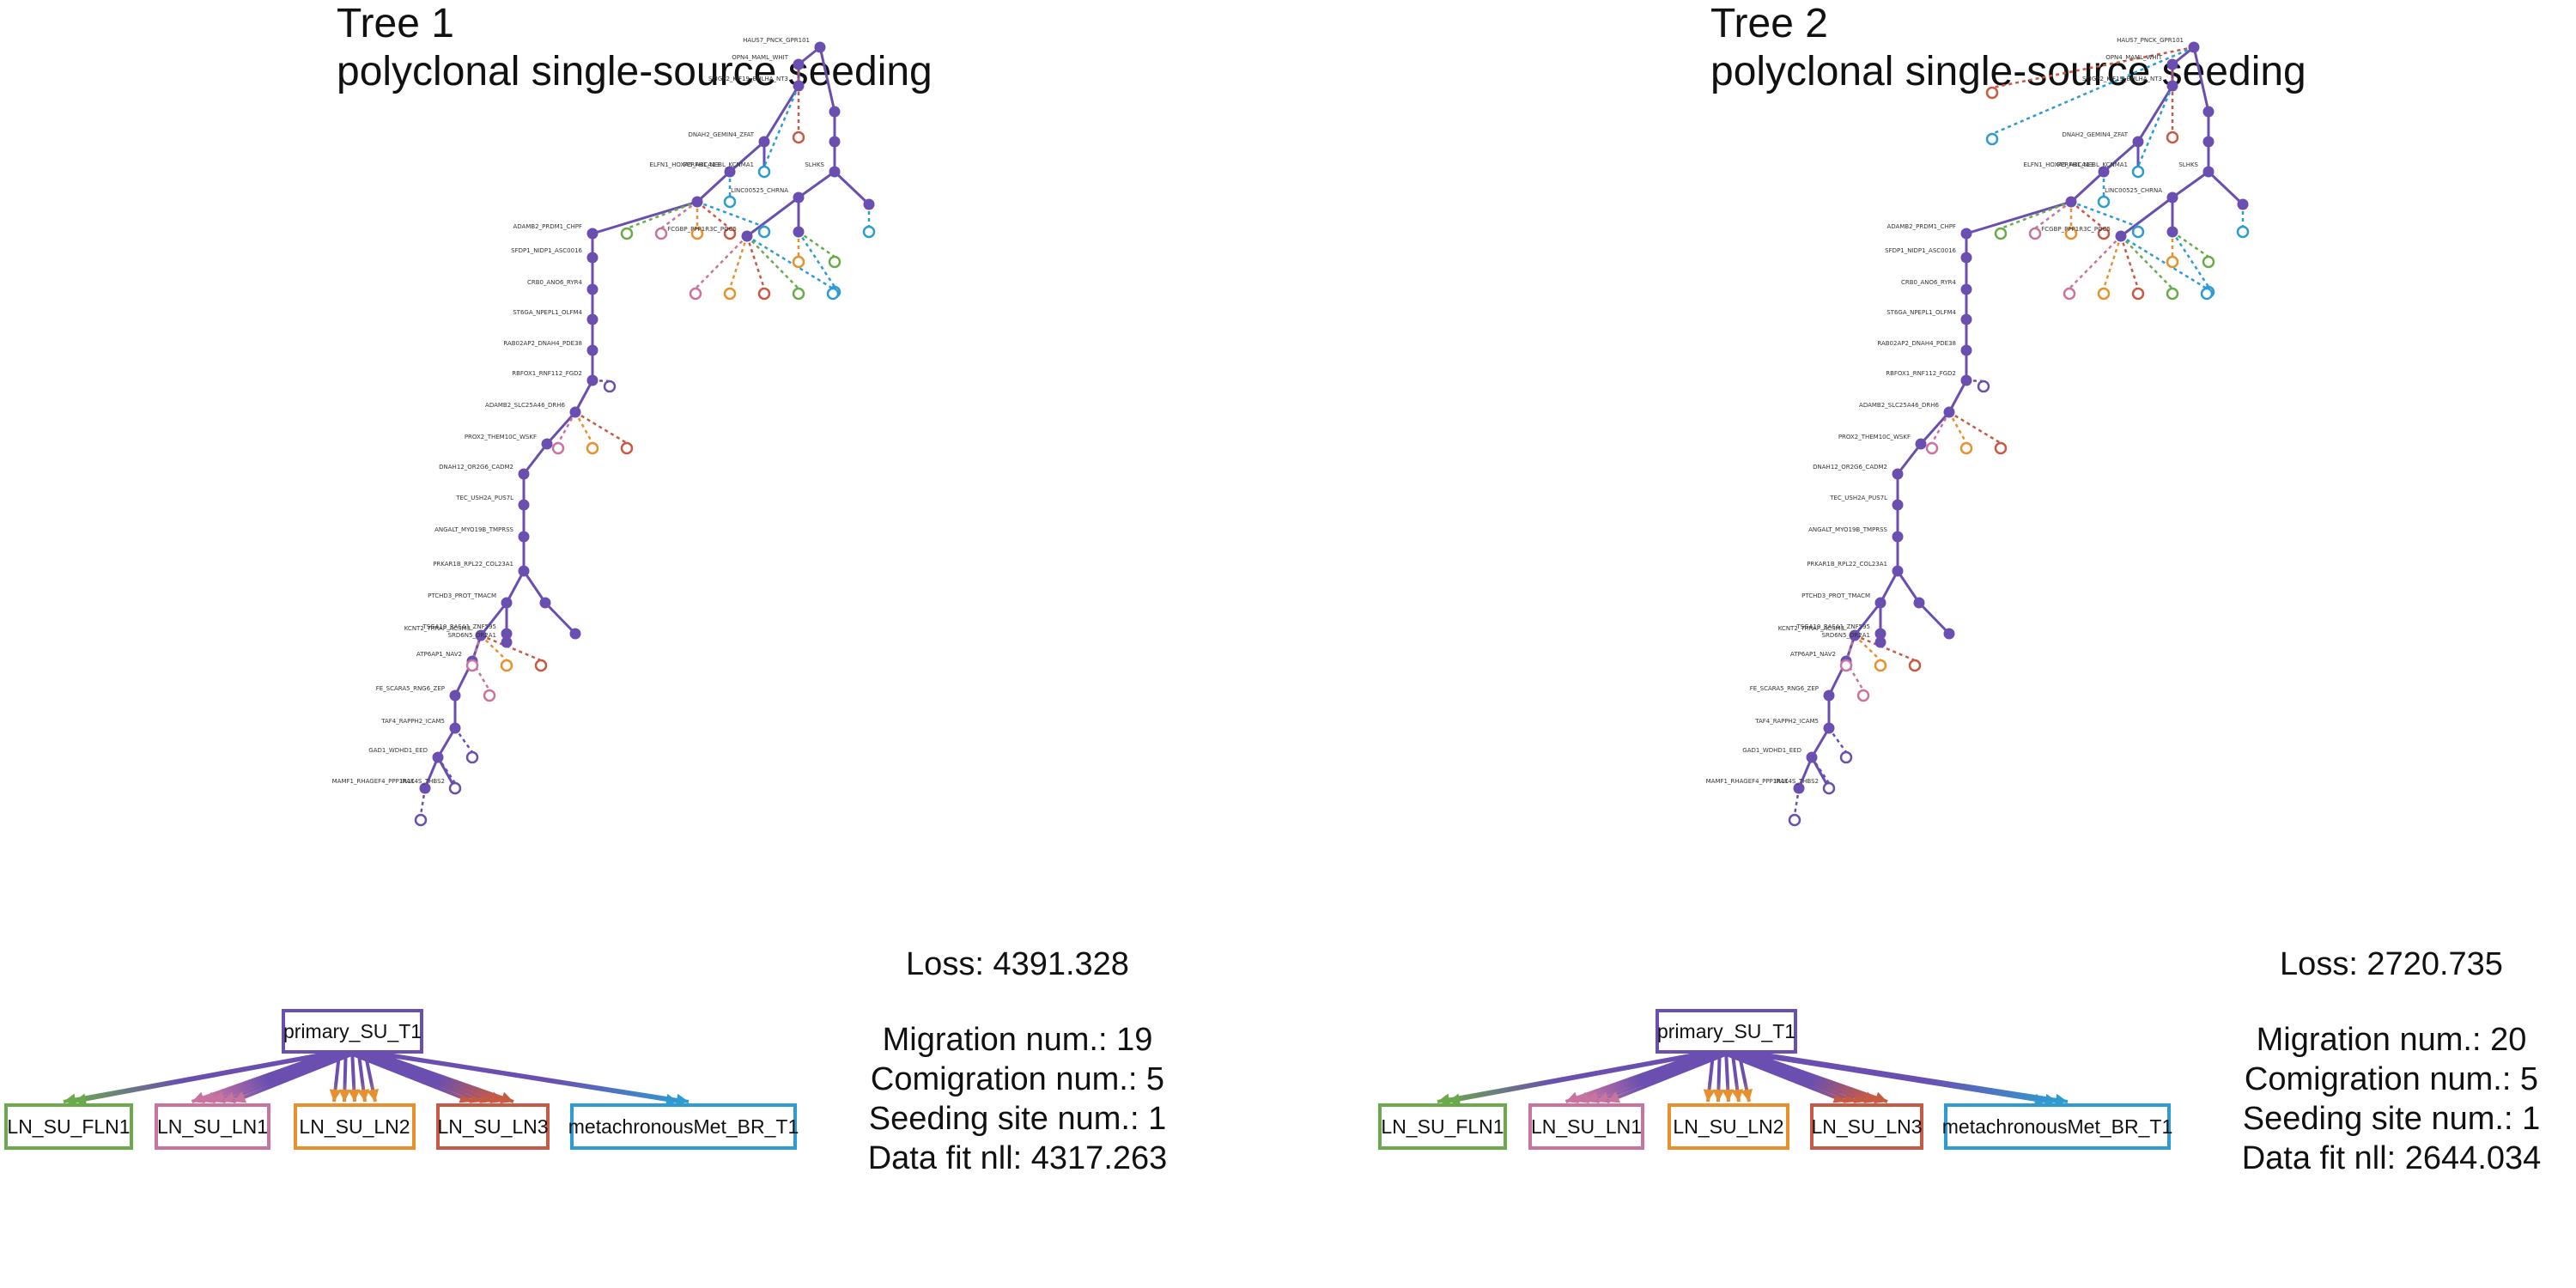 Image resolution: width=2576 pixels, height=1288 pixels. Describe the element at coordinates (474, 530) in the screenshot. I see `clone-node-label: ANGALT_MYO19B_TMPRSS` at that location.